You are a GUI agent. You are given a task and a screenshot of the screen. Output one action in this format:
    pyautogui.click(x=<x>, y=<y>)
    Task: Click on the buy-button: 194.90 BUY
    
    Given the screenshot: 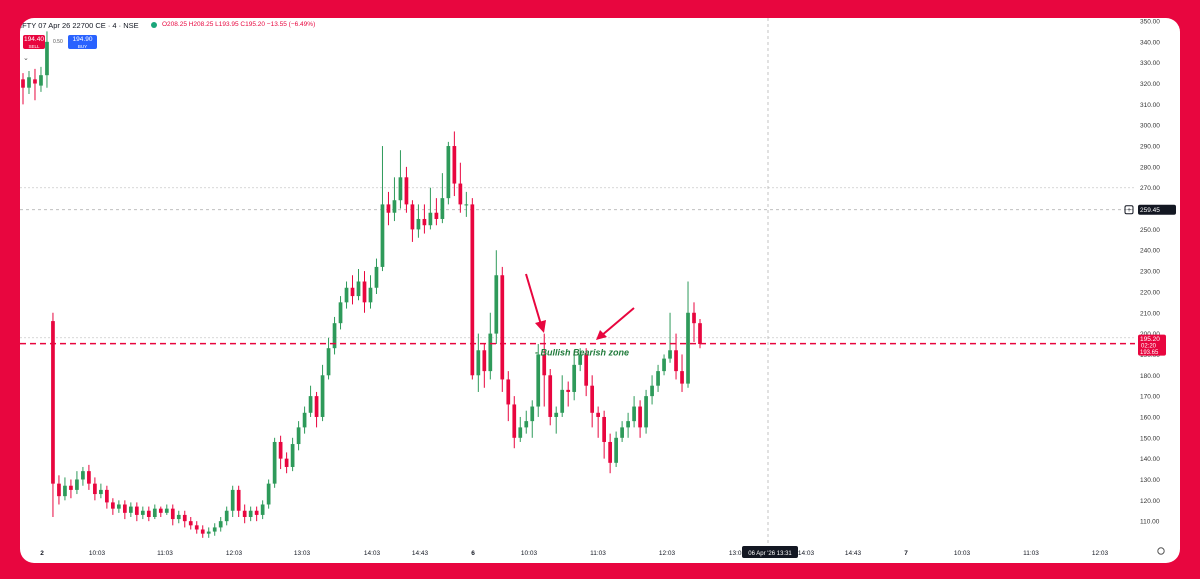 What is the action you would take?
    pyautogui.click(x=82, y=42)
    